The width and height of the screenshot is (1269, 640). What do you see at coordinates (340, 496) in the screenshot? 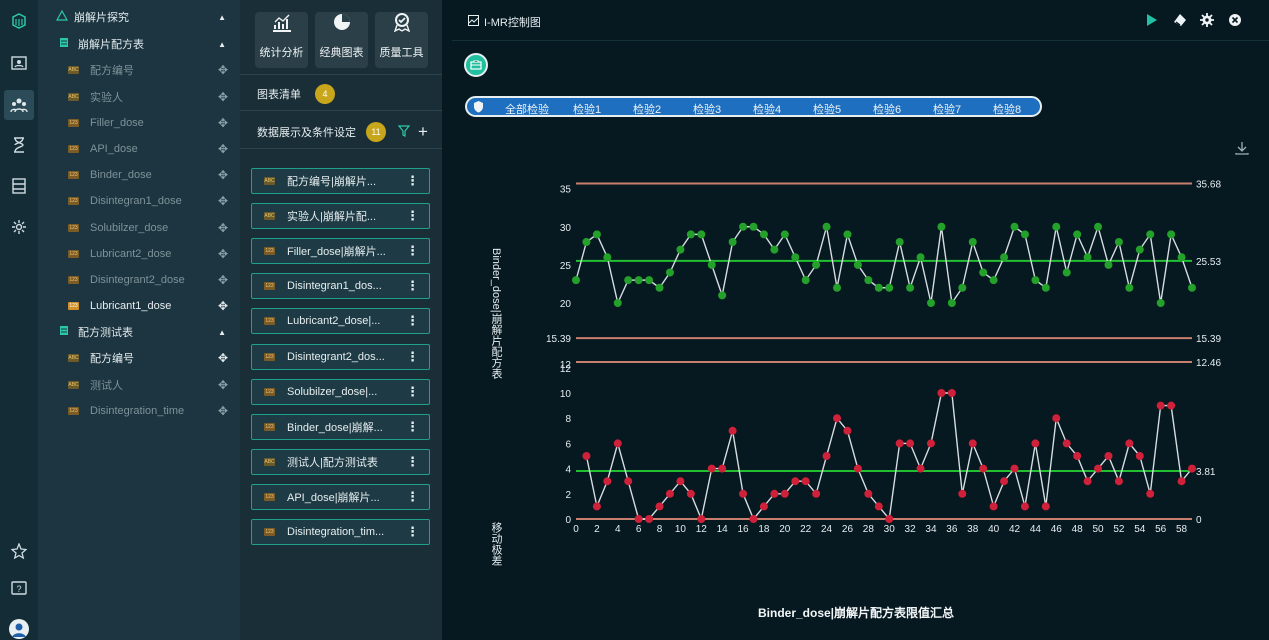
I see `condition-item: 123 API_dose|崩解片... ⋮` at bounding box center [340, 496].